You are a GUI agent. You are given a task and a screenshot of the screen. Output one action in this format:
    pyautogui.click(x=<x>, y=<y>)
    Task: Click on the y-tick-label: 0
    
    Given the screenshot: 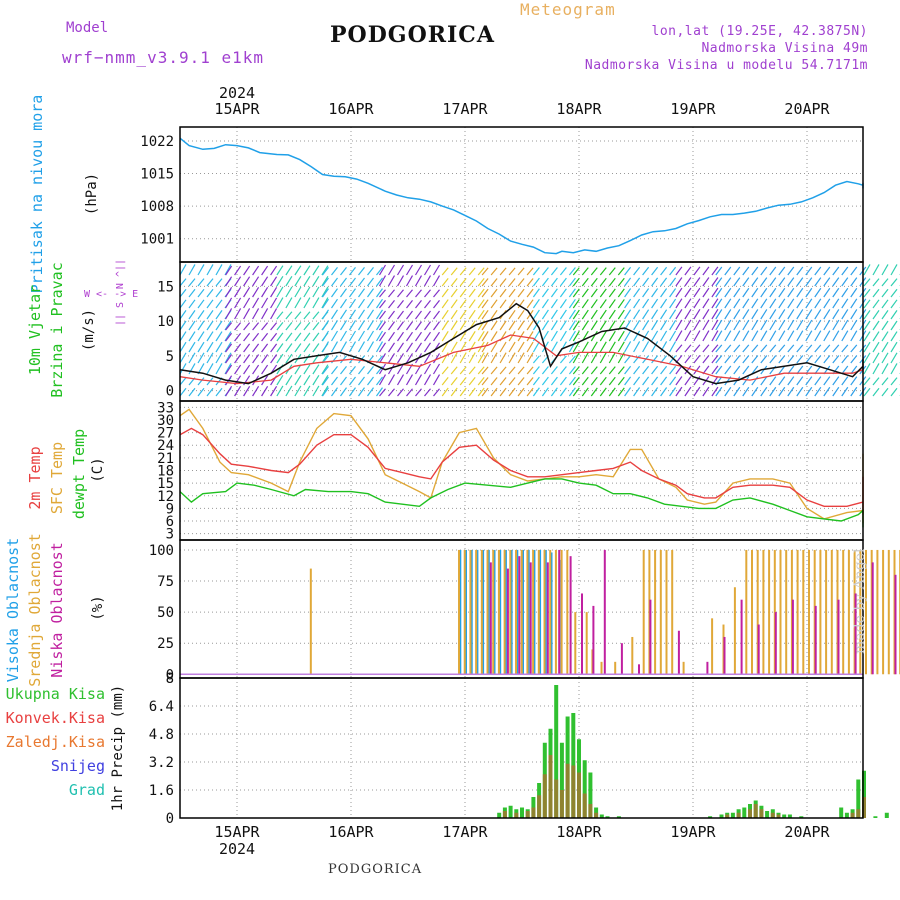 What is the action you would take?
    pyautogui.click(x=170, y=819)
    